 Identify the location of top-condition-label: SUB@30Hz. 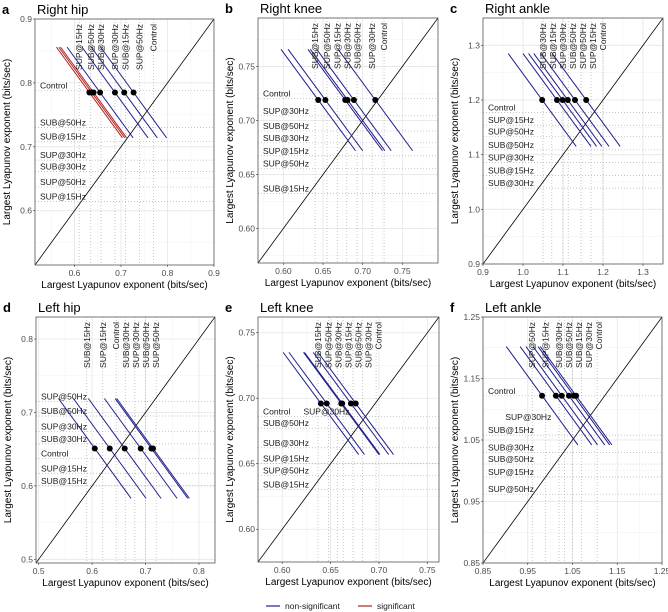
(543, 46).